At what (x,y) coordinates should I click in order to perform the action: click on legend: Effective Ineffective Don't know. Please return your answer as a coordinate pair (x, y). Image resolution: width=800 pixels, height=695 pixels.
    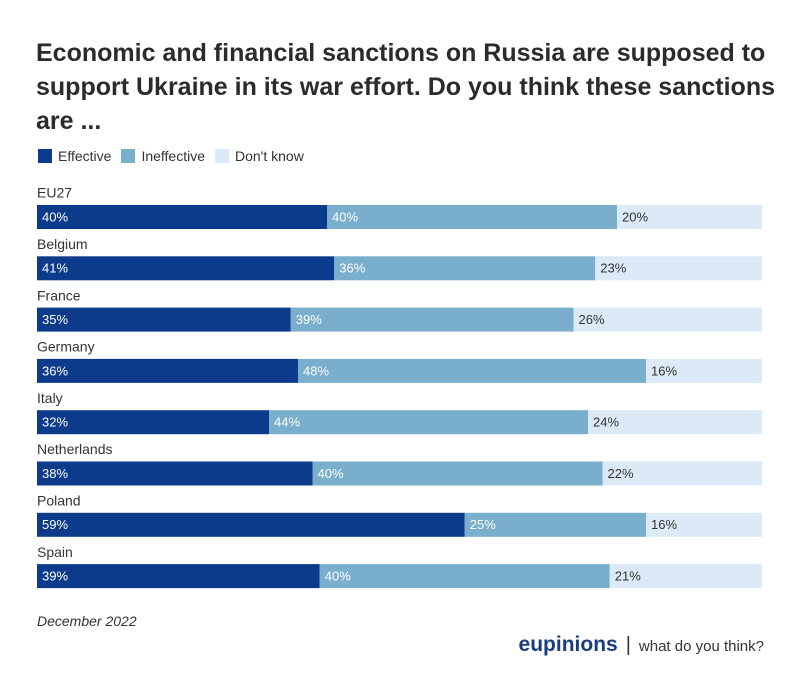
    Looking at the image, I should click on (176, 156).